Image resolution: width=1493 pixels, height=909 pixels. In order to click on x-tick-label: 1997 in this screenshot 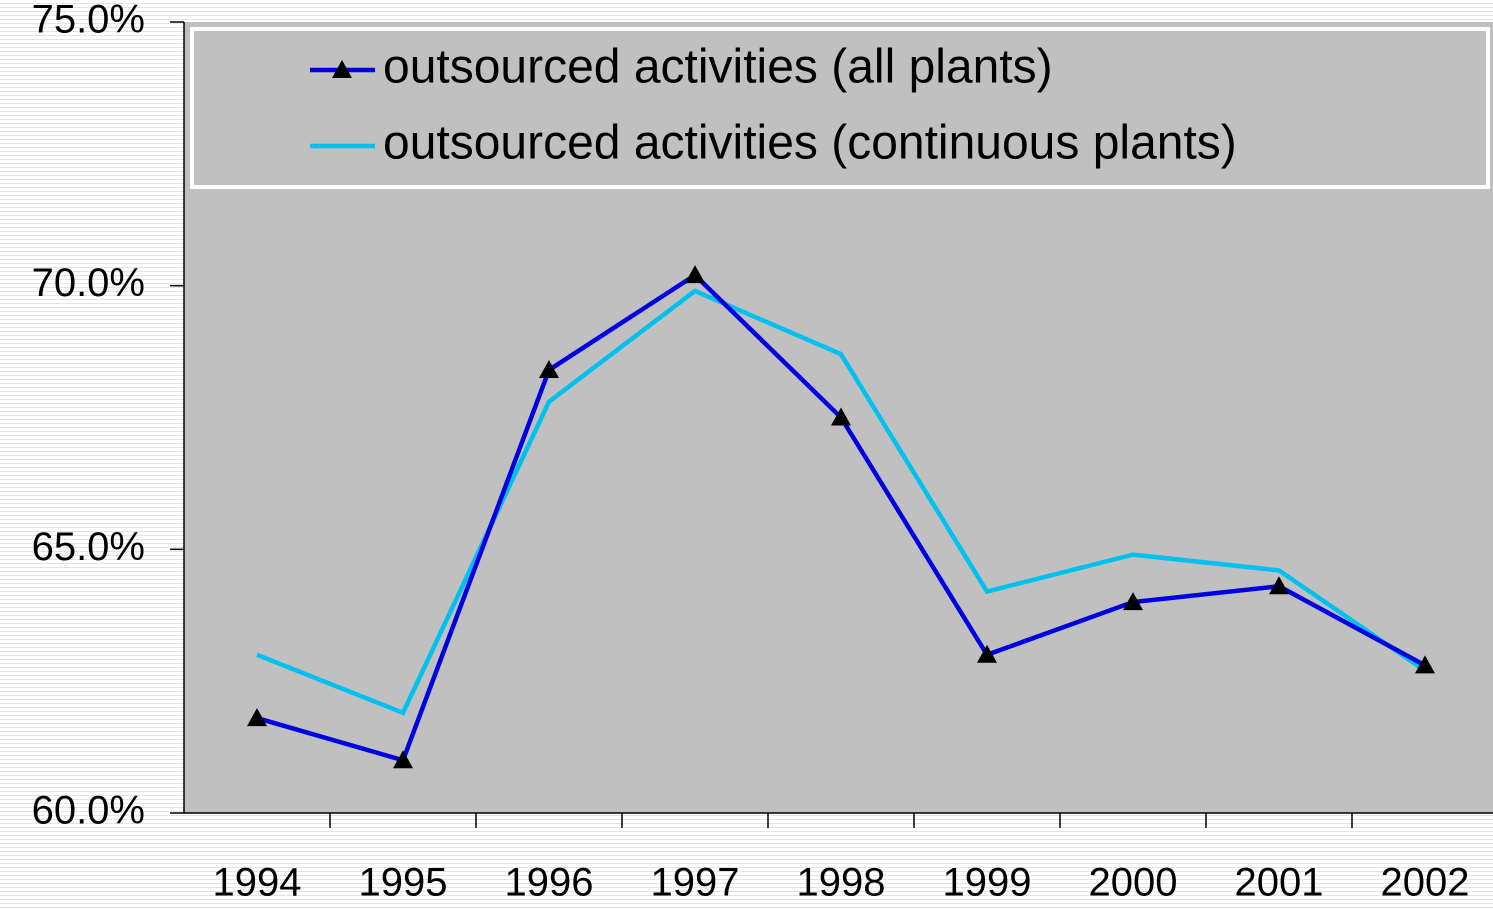, I will do `click(695, 883)`.